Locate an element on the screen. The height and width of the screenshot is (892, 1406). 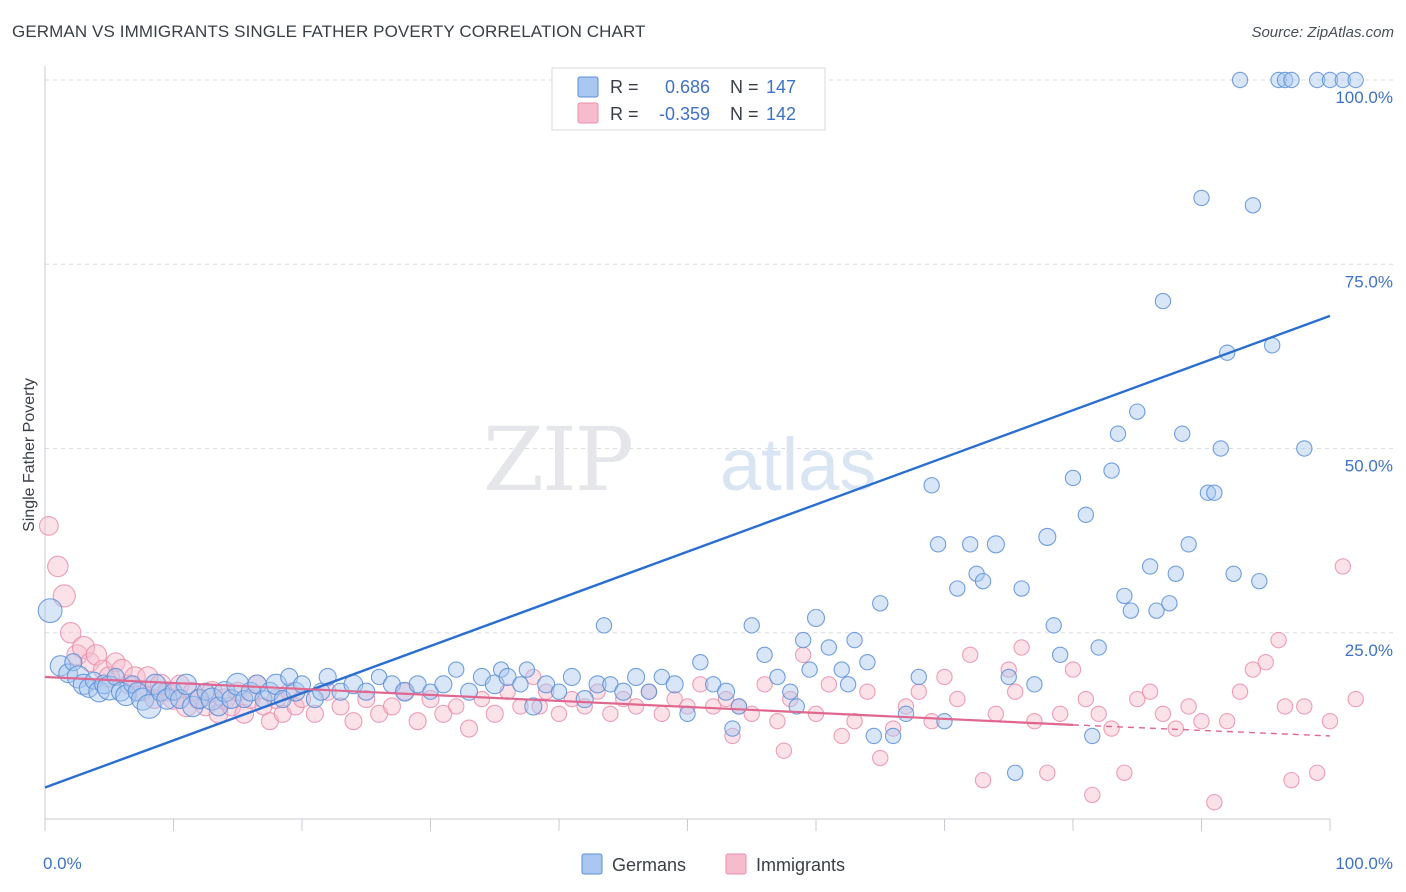
legend-r-germans: 0.686 is located at coordinates (687, 87).